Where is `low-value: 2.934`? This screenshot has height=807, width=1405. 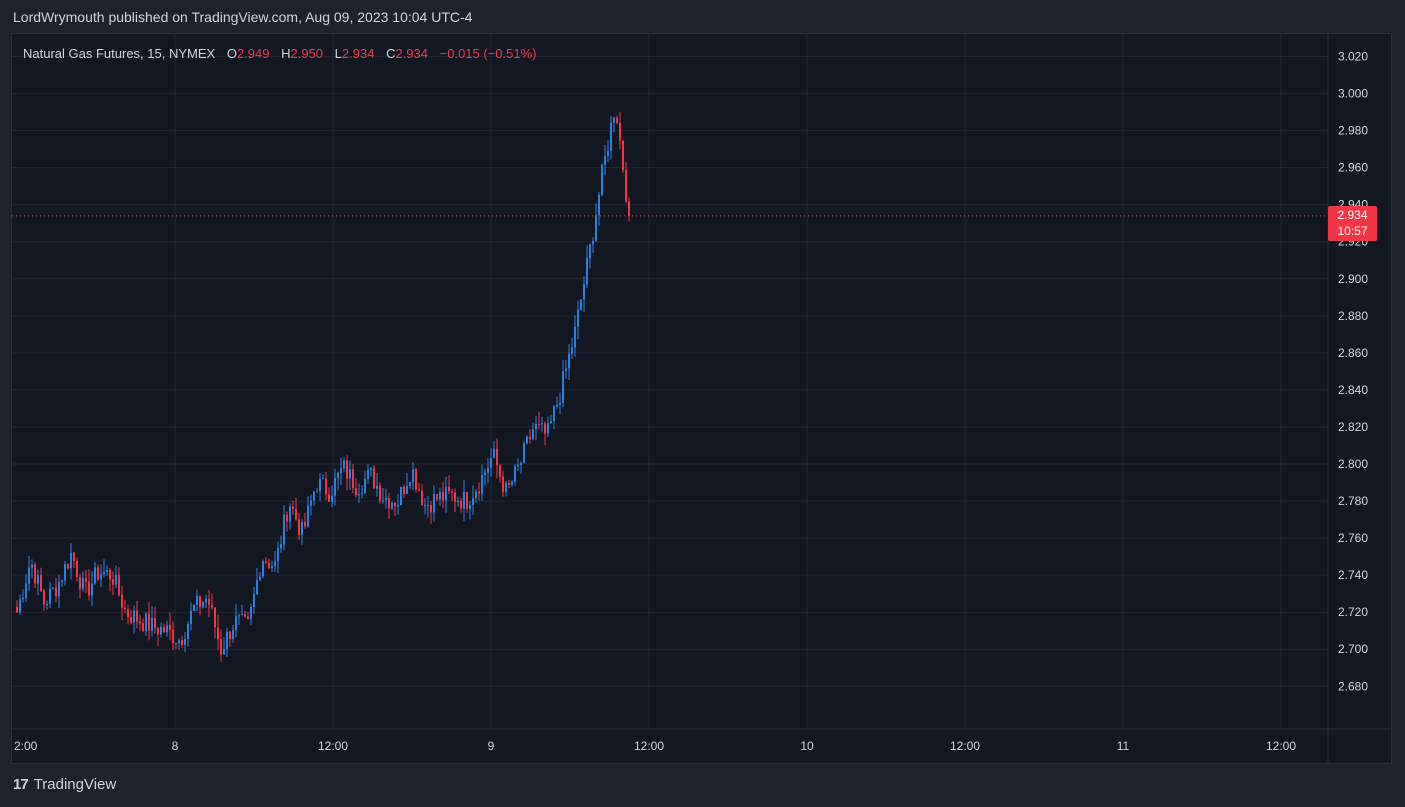 low-value: 2.934 is located at coordinates (358, 53).